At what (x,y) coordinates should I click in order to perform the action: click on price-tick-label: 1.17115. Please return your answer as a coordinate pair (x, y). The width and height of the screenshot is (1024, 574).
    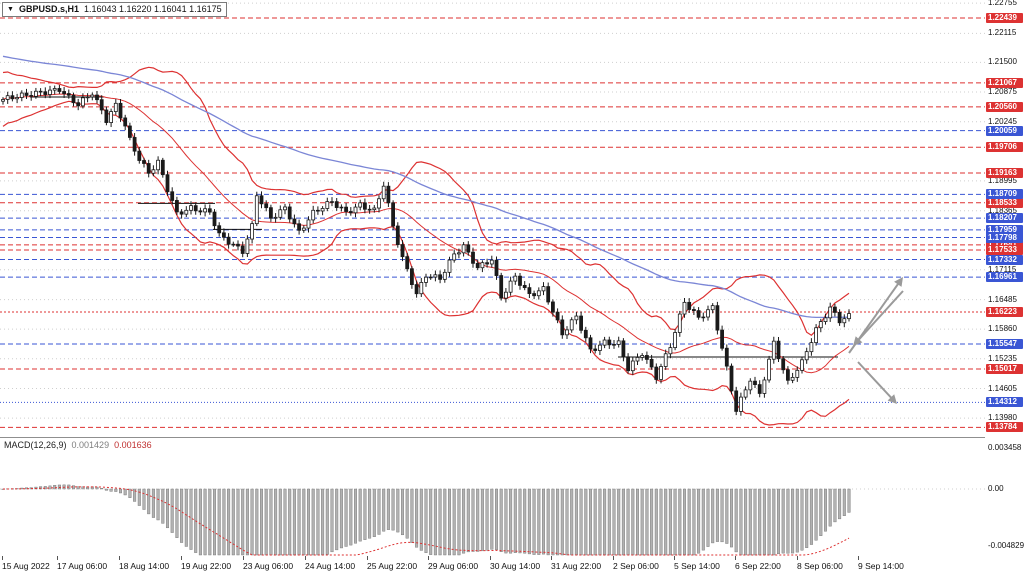
    Looking at the image, I should click on (1002, 269).